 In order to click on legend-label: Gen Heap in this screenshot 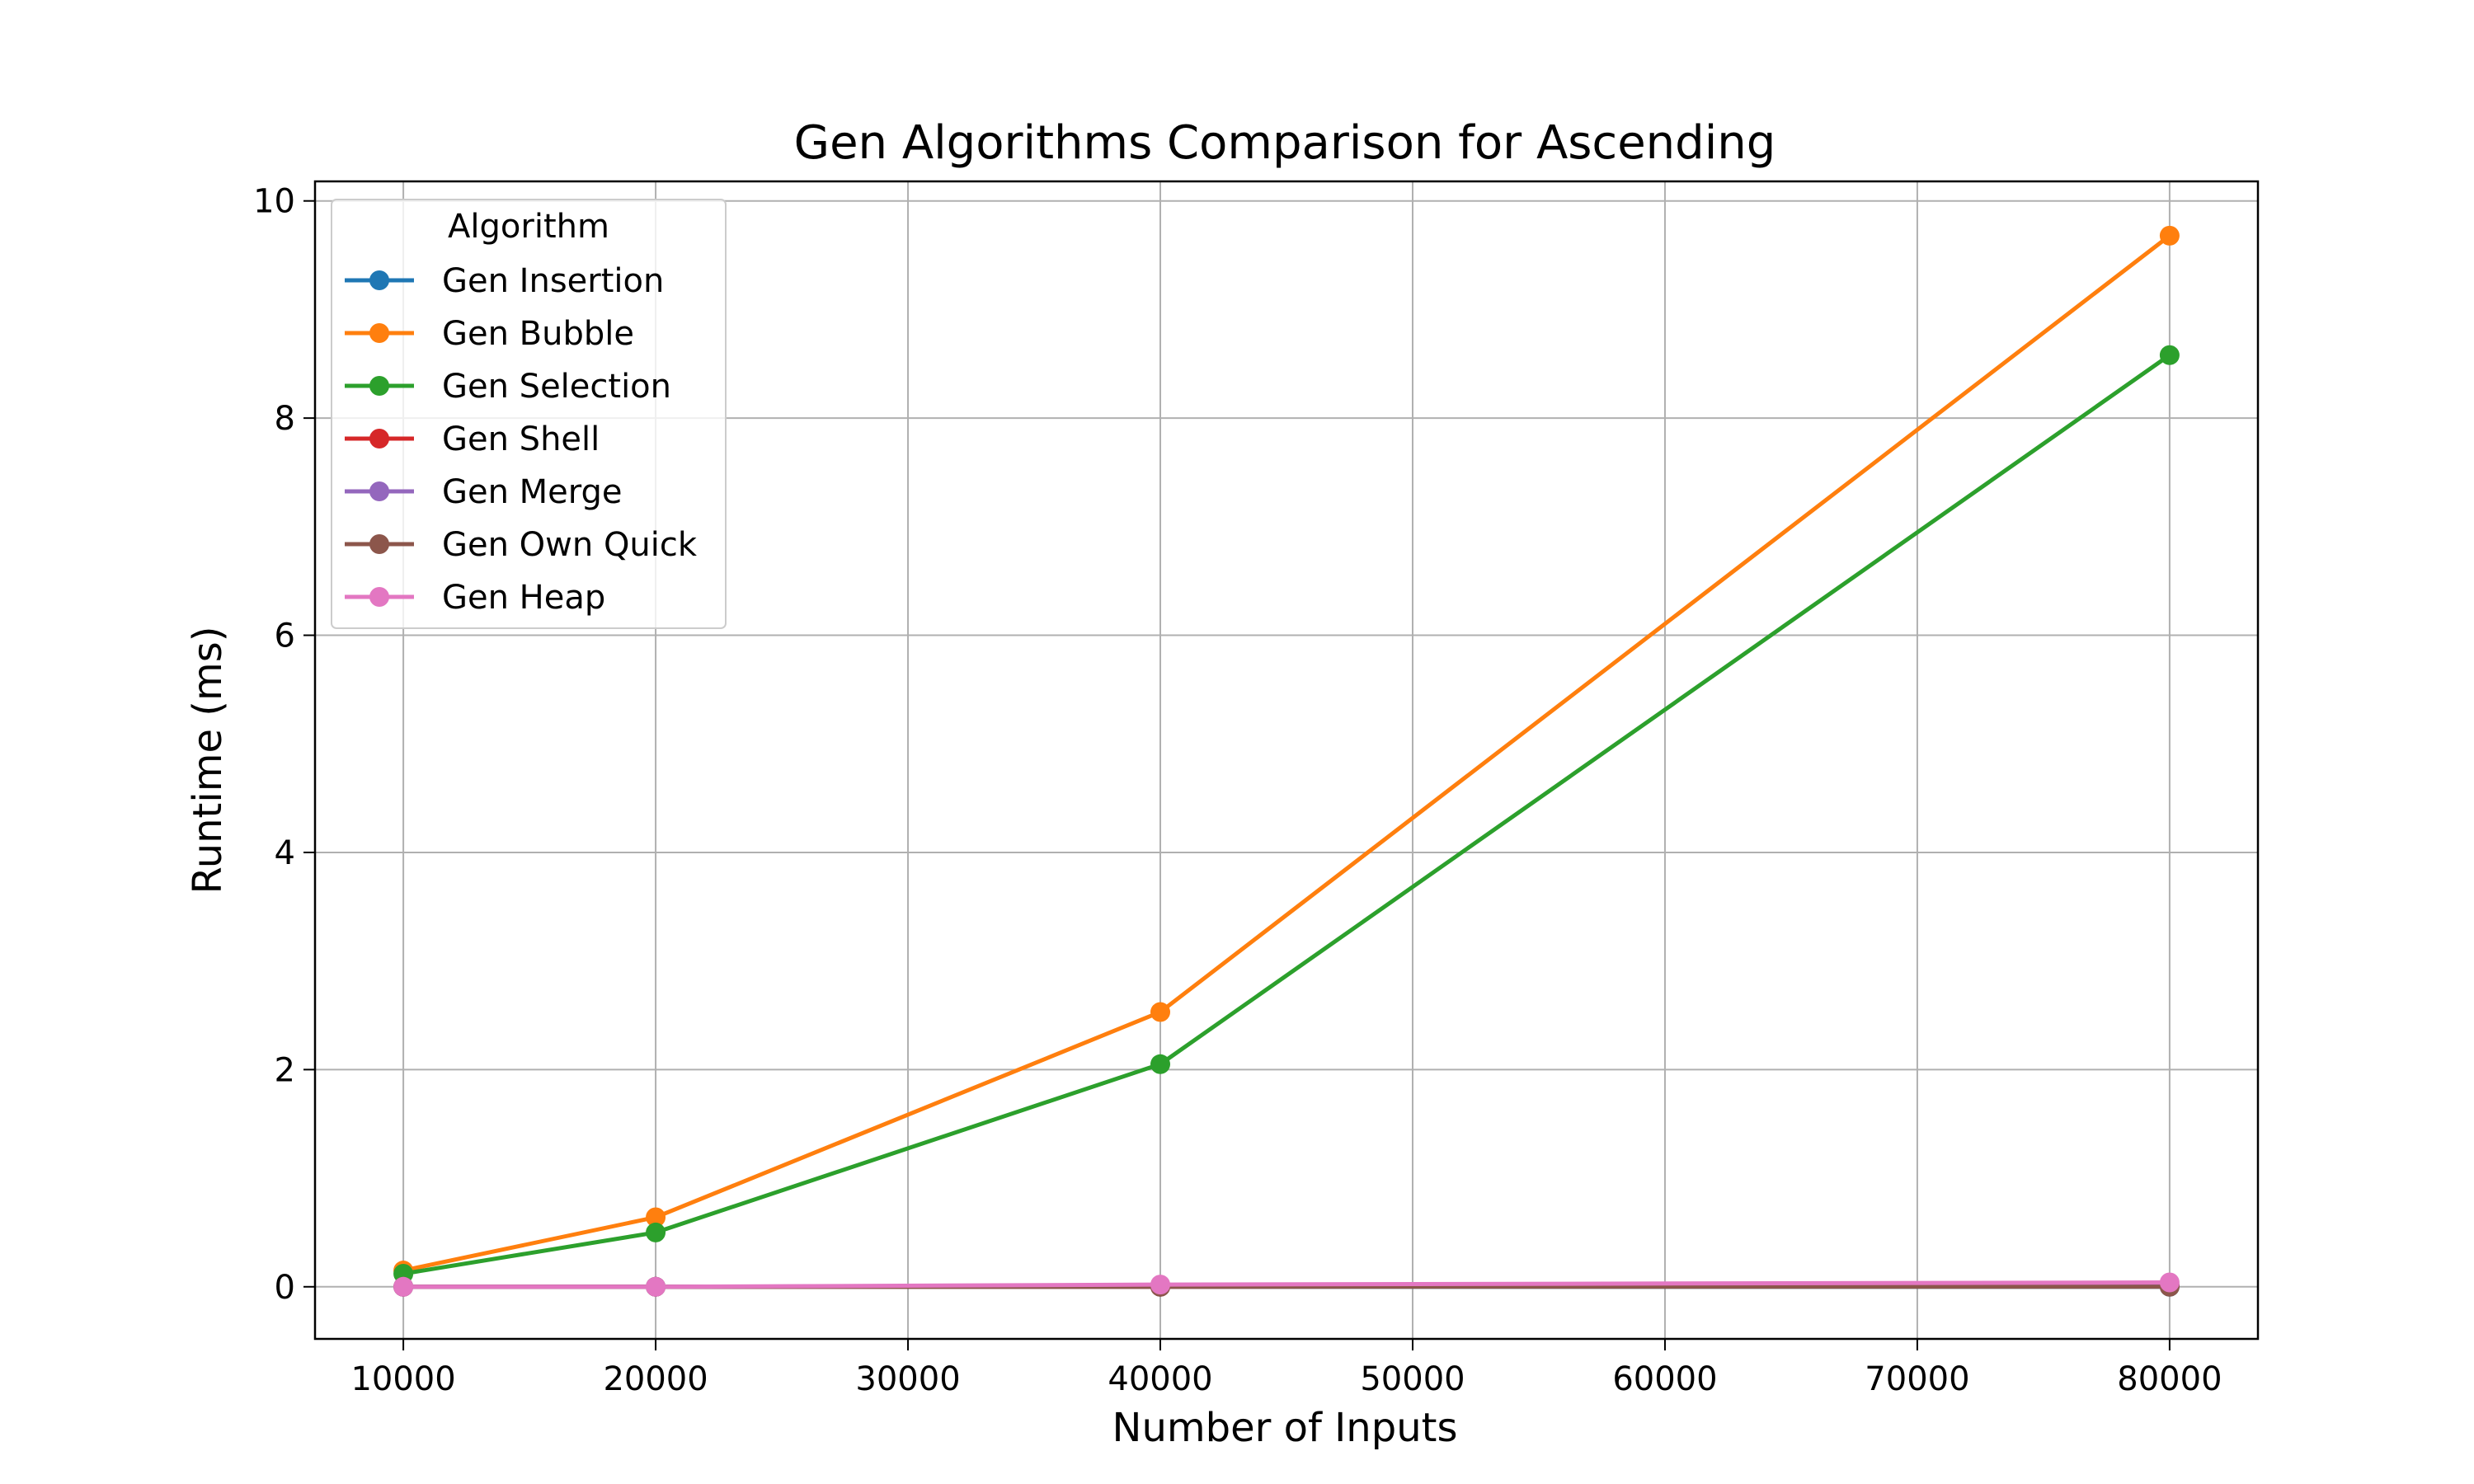, I will do `click(523, 598)`.